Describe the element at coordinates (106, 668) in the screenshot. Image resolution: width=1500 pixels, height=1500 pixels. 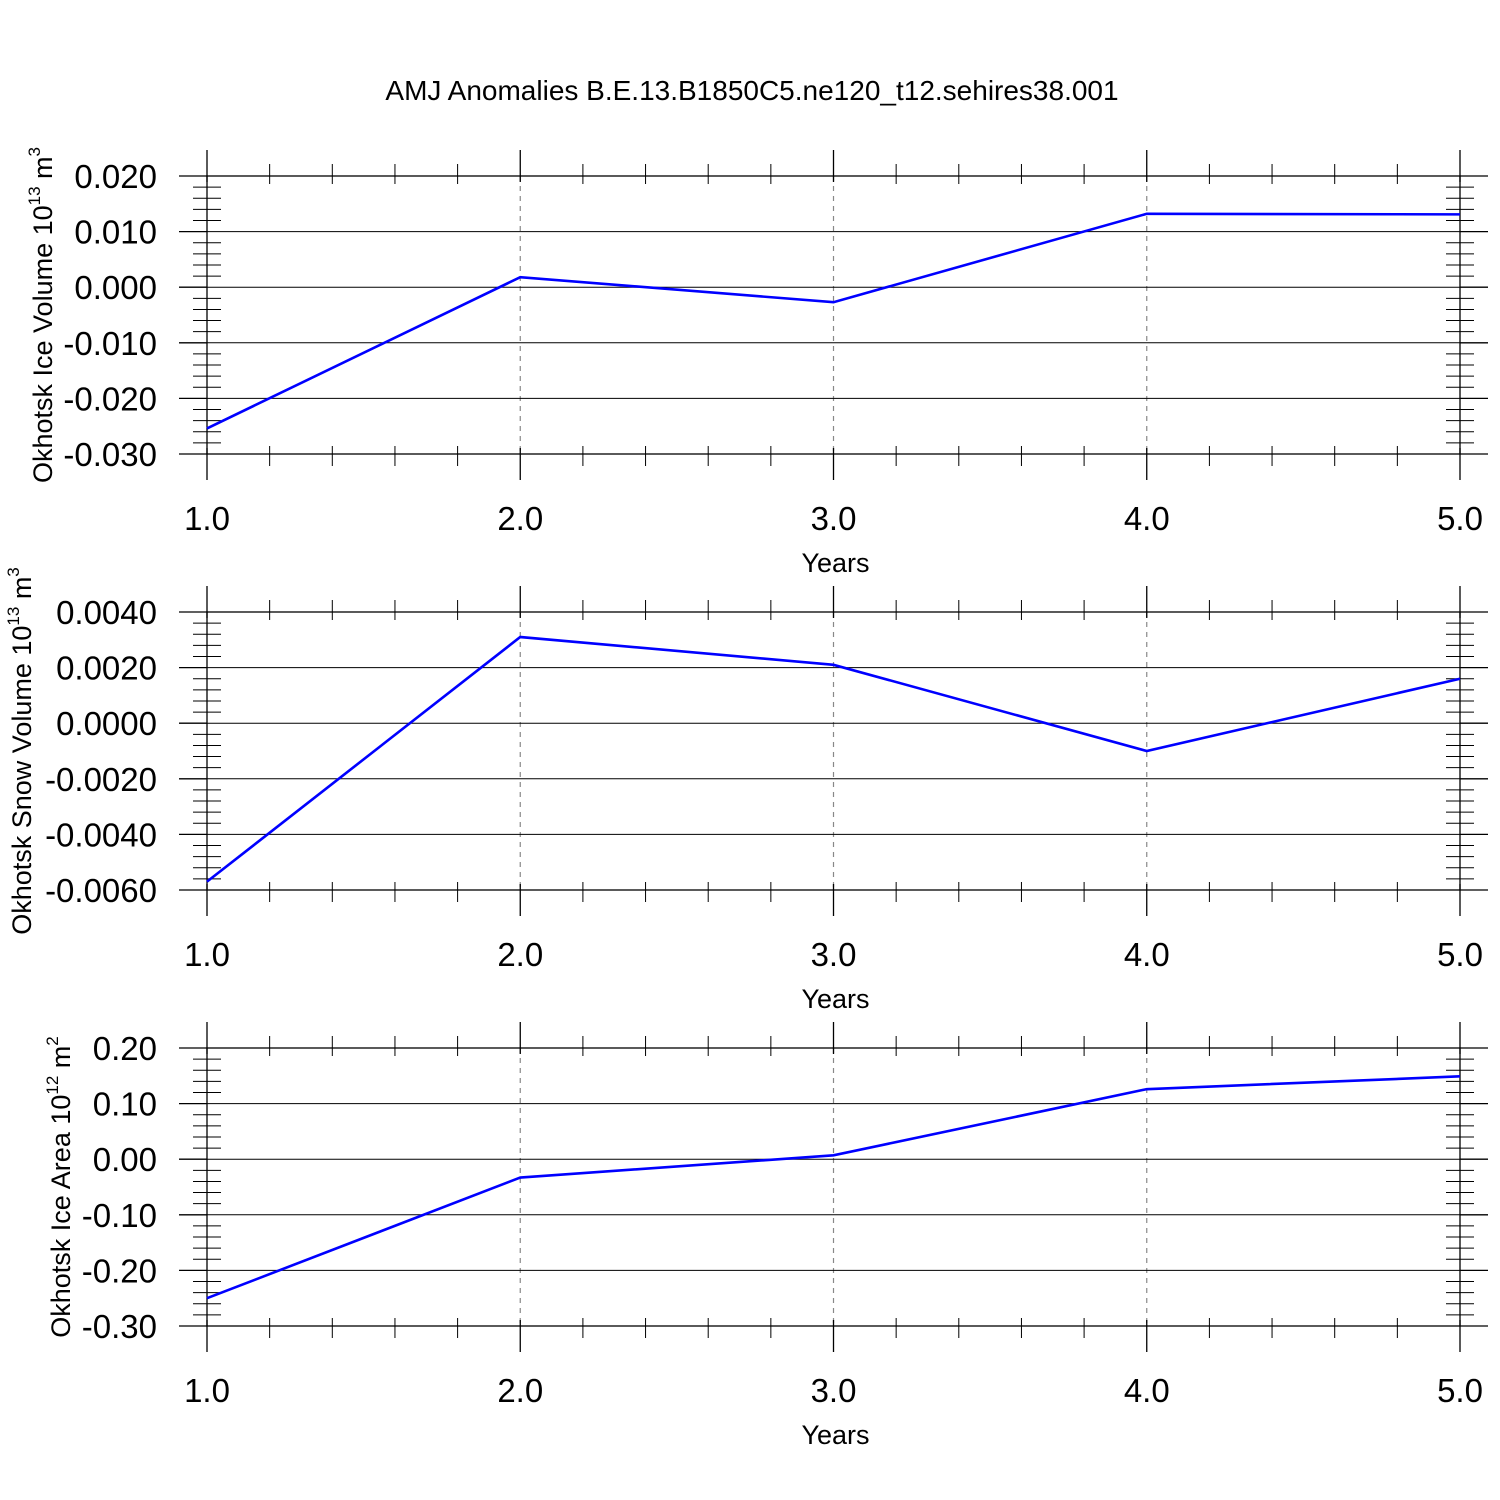
I see `y-tick-label: 0.0020` at that location.